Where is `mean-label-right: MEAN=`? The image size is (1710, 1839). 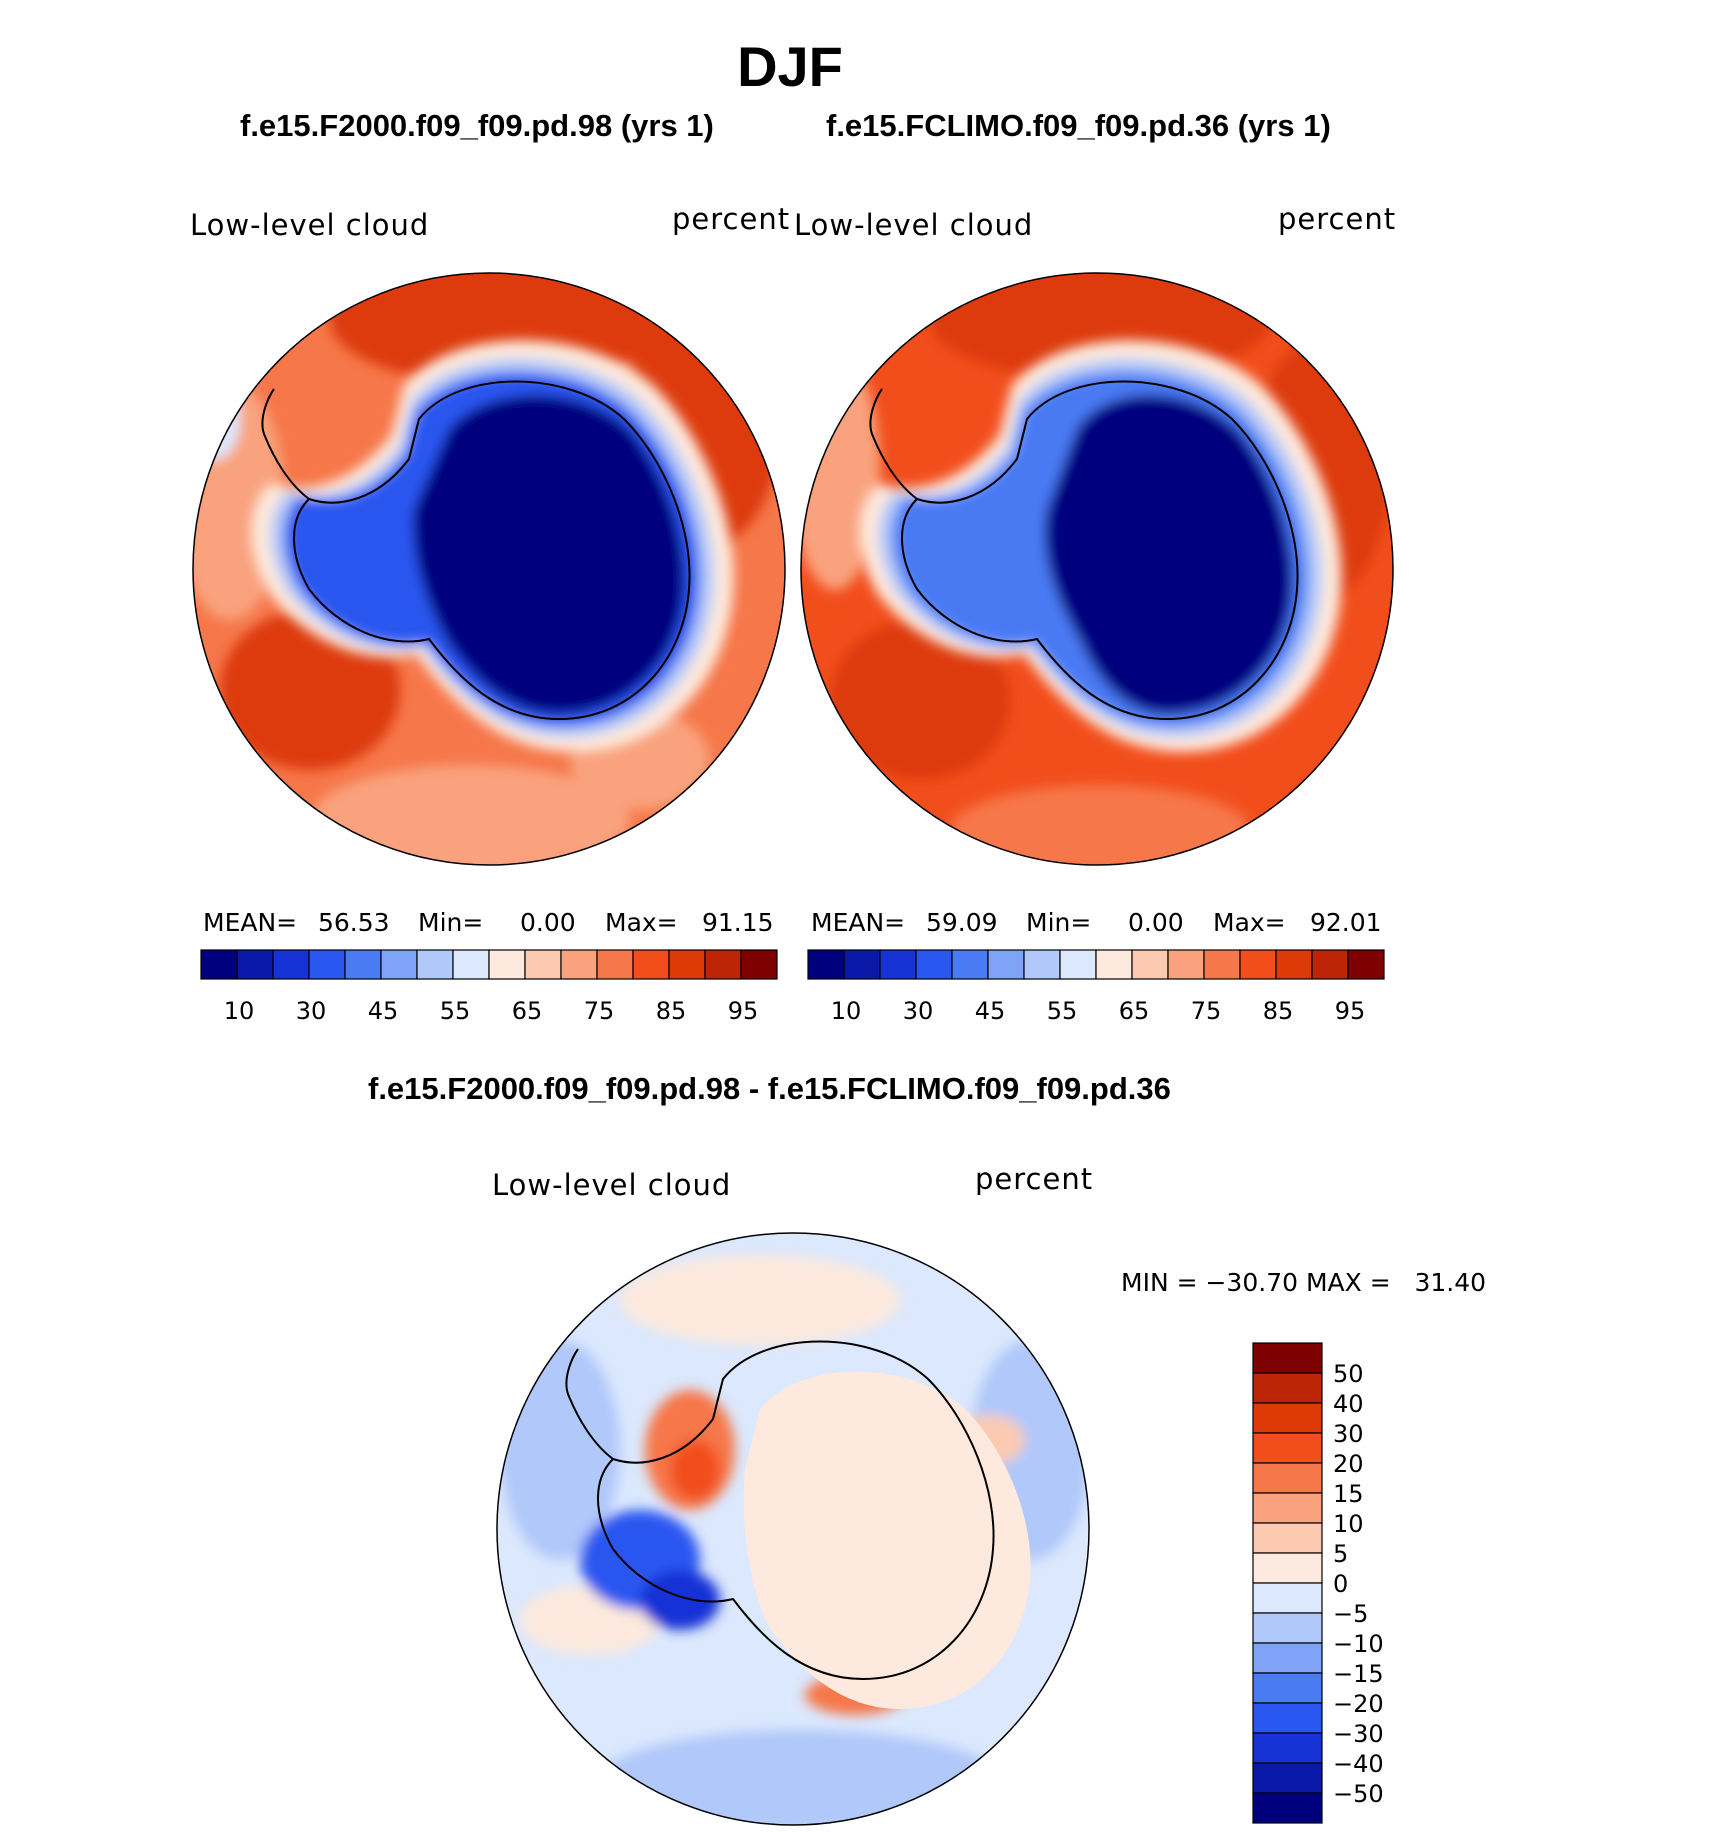
mean-label-right: MEAN= is located at coordinates (858, 922).